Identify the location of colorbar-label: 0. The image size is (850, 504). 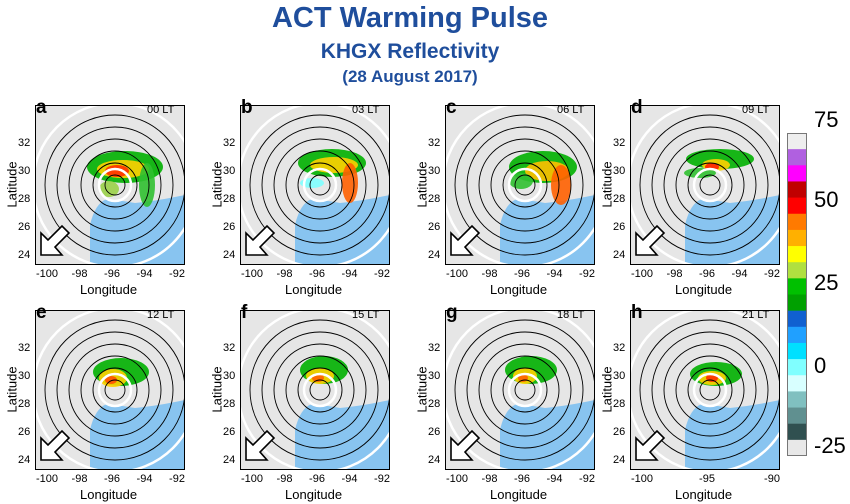
(820, 365).